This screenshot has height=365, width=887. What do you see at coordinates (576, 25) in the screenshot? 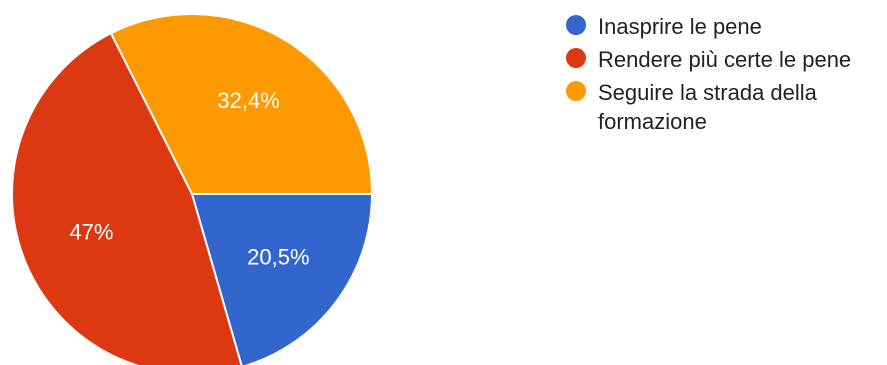
I see `legend-swatch-inasprire` at bounding box center [576, 25].